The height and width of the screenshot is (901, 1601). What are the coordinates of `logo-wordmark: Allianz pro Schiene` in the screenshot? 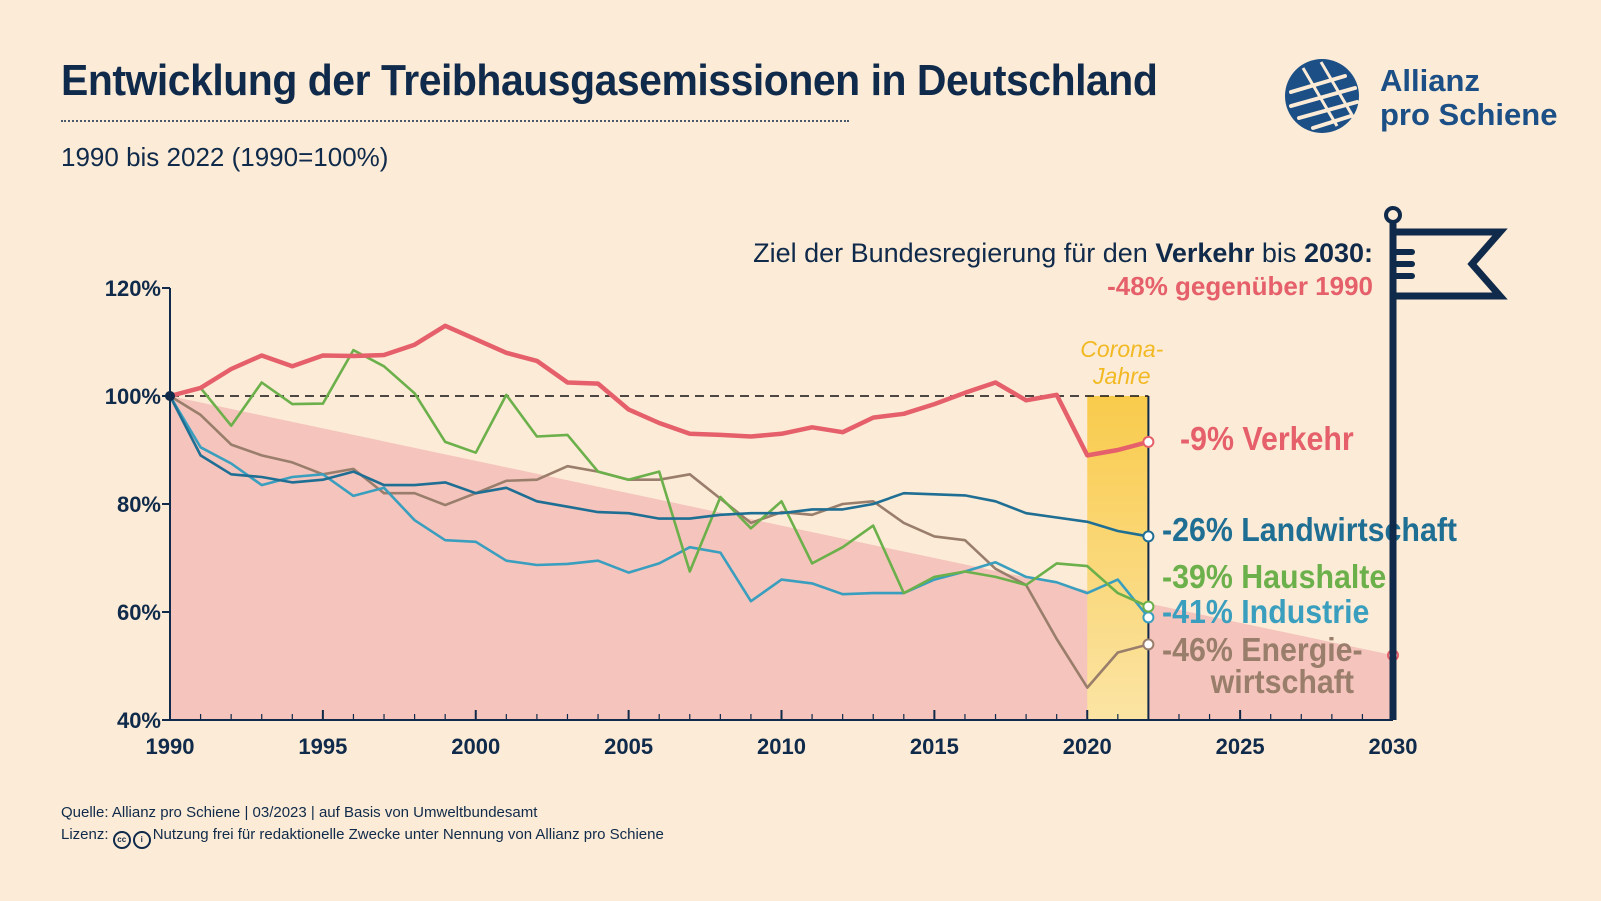 It's located at (1468, 98).